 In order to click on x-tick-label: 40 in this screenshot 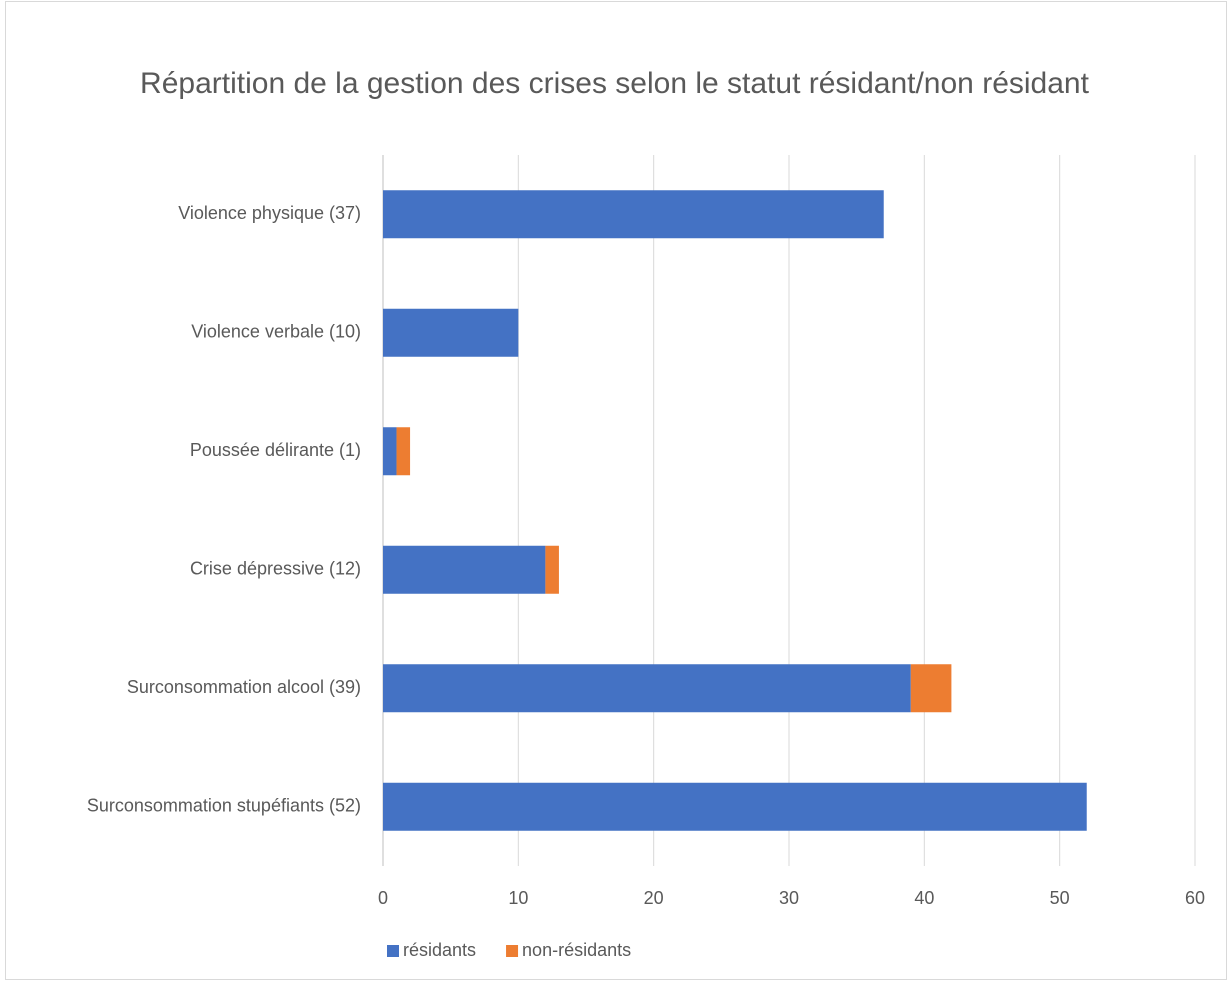, I will do `click(924, 898)`.